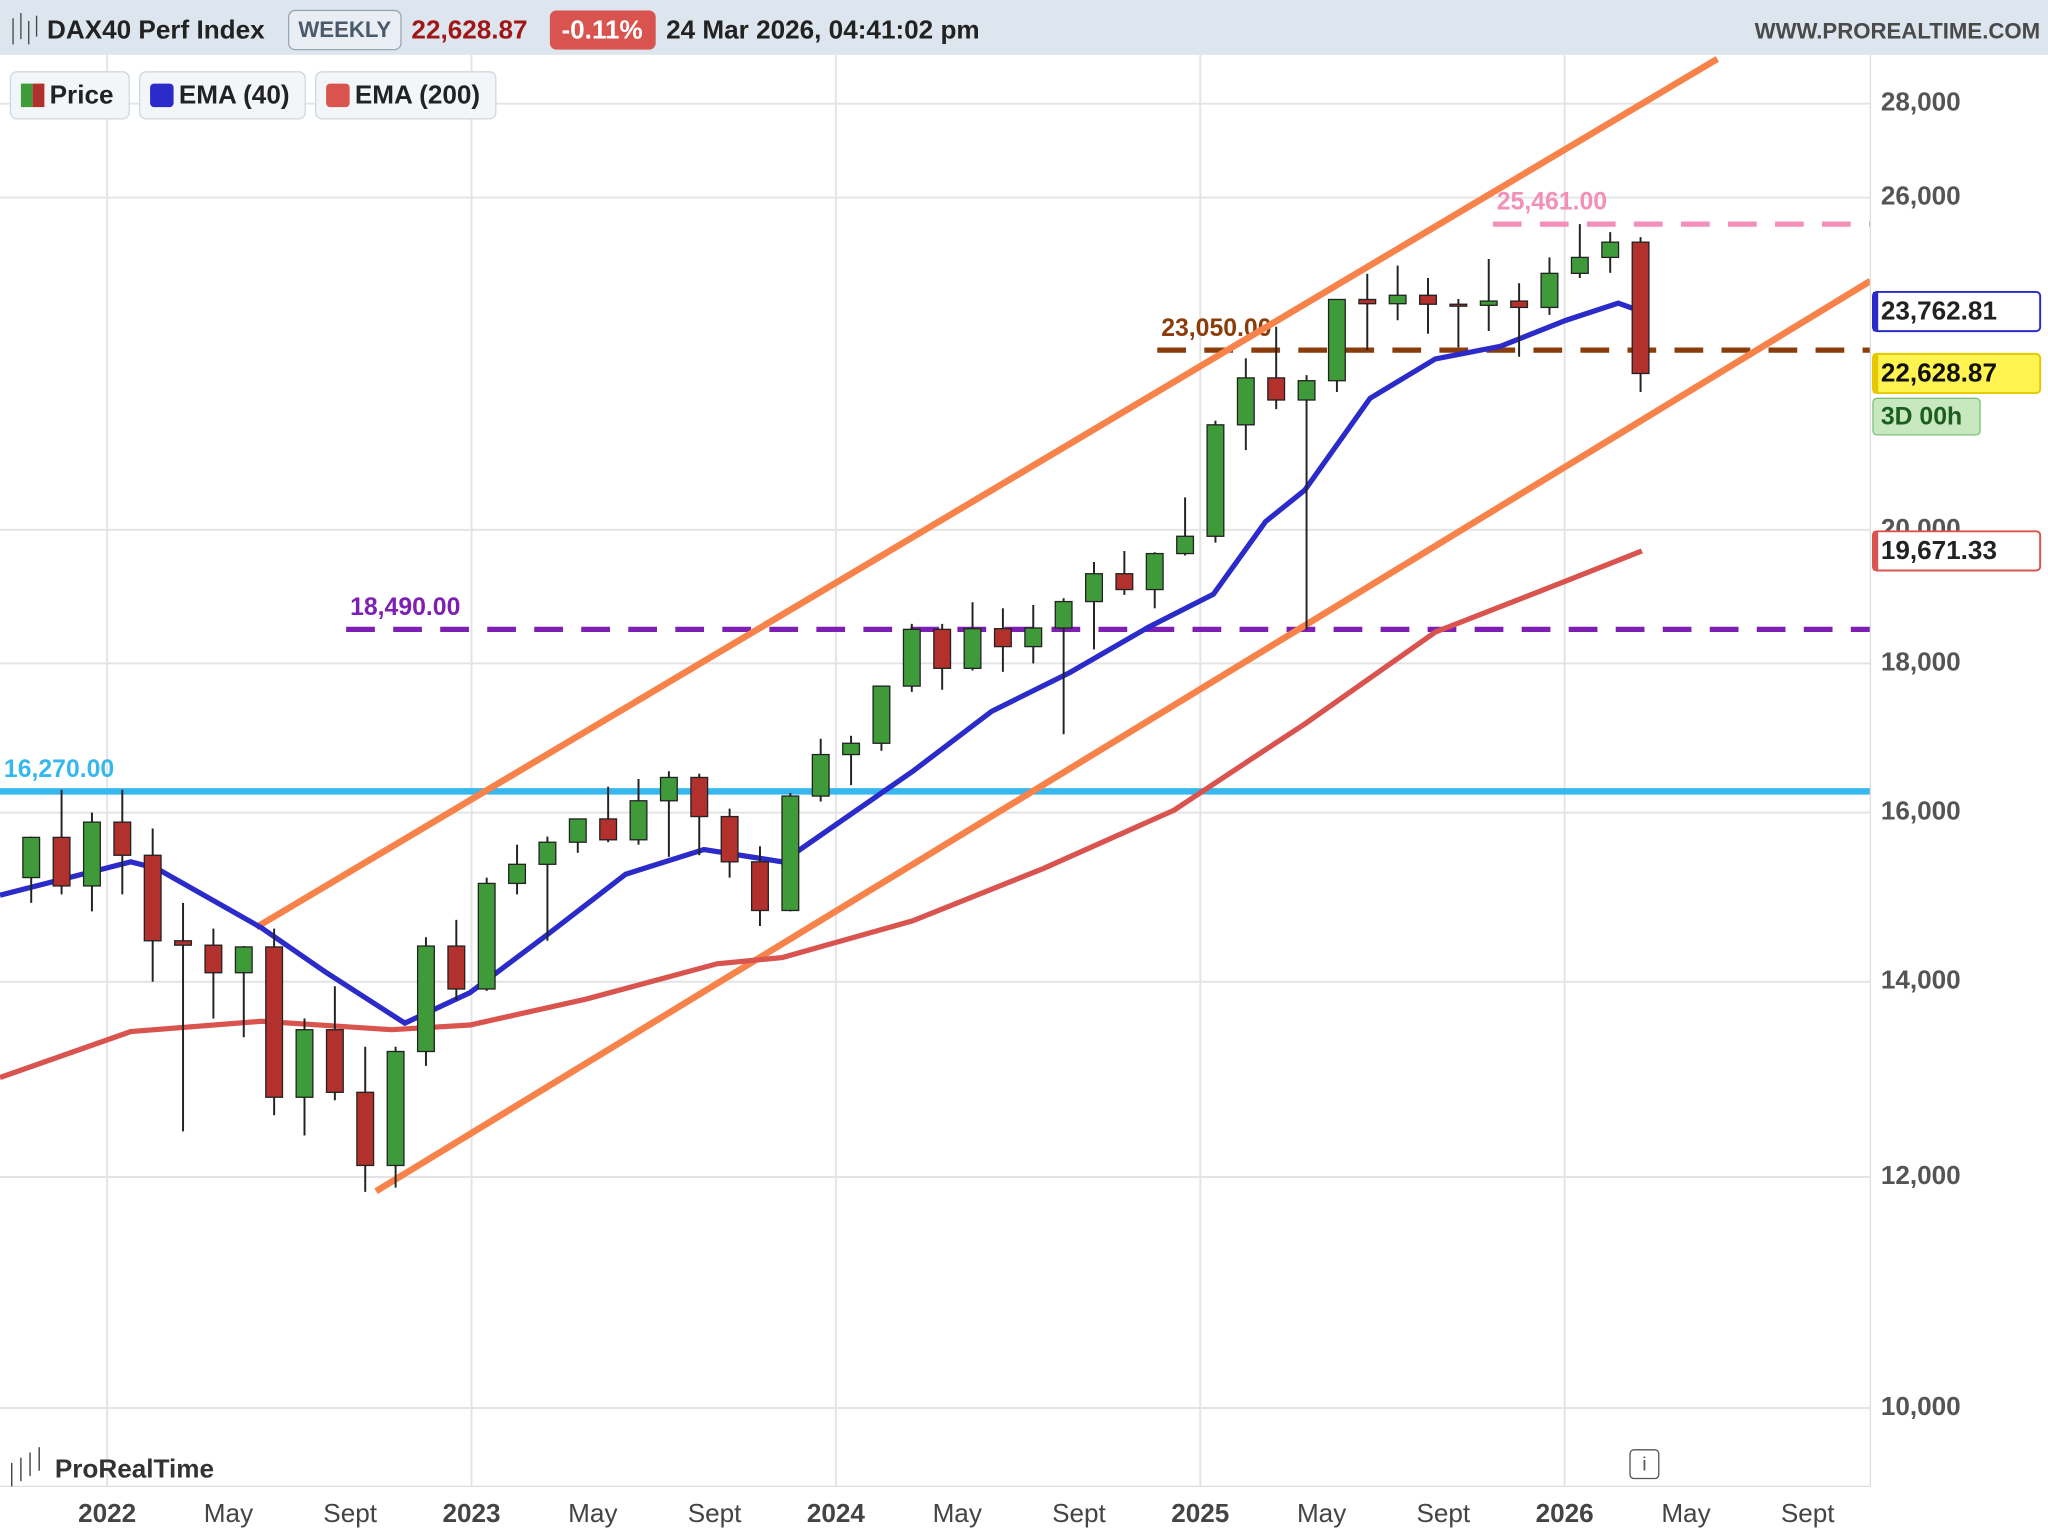  I want to click on y-tick-label: 26,000, so click(1921, 195).